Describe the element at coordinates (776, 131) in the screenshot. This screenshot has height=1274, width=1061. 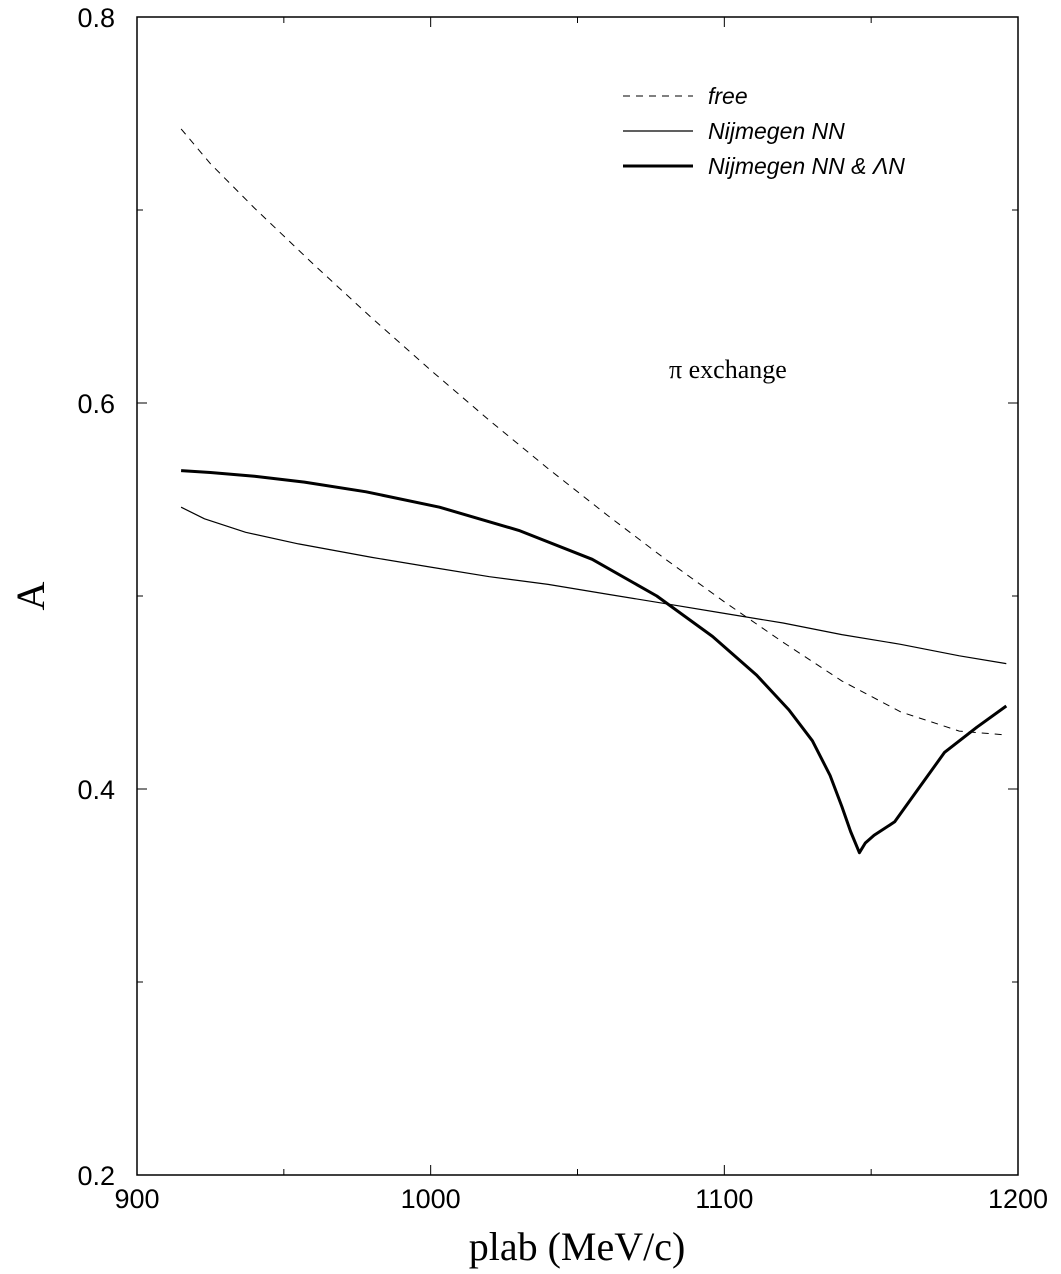
I see `legend-label-nijmegen-nn: Nijmegen NN` at that location.